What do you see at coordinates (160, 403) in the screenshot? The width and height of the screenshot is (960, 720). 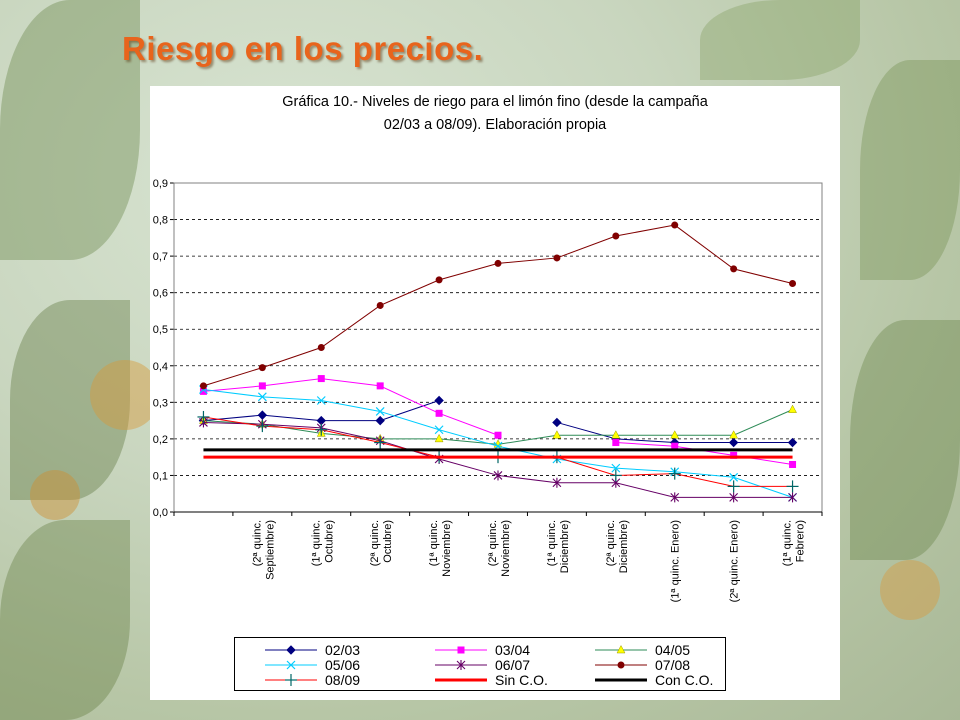 I see `y-tick-label: 0,3` at bounding box center [160, 403].